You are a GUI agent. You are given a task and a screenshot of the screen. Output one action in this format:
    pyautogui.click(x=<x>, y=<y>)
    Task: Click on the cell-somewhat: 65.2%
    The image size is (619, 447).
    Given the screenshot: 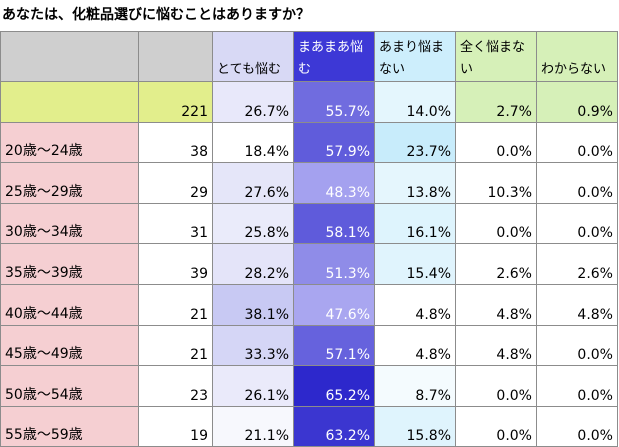 What is the action you would take?
    pyautogui.click(x=334, y=386)
    